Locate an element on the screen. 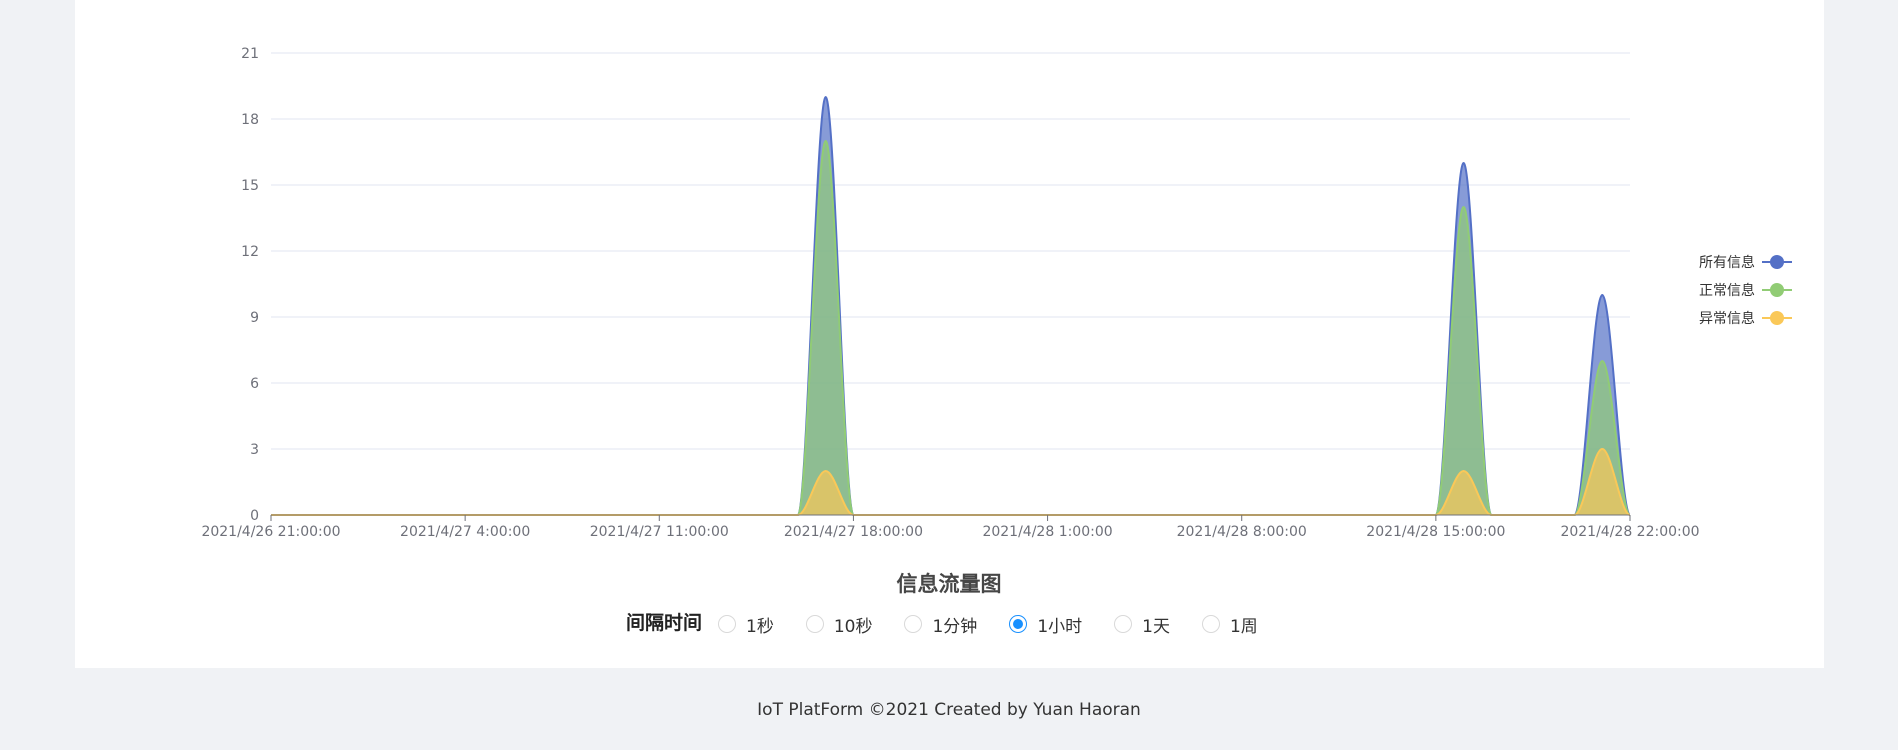  interval-option-label: 1小时 is located at coordinates (1060, 626).